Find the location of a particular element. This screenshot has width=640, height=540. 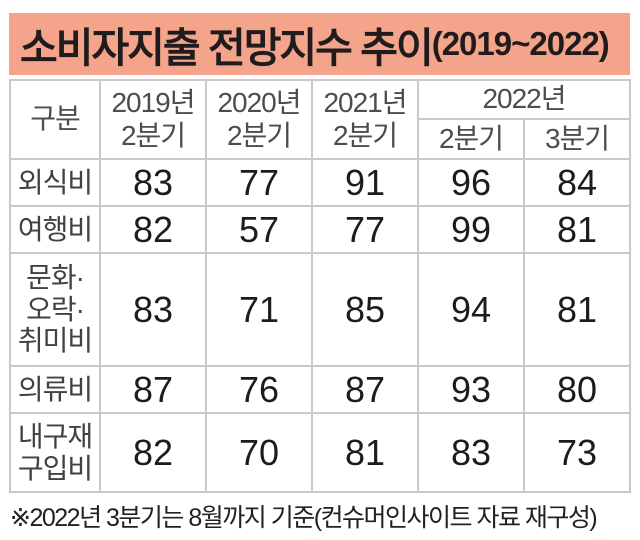

subheader-2022-q3: 3분기 is located at coordinates (577, 139).